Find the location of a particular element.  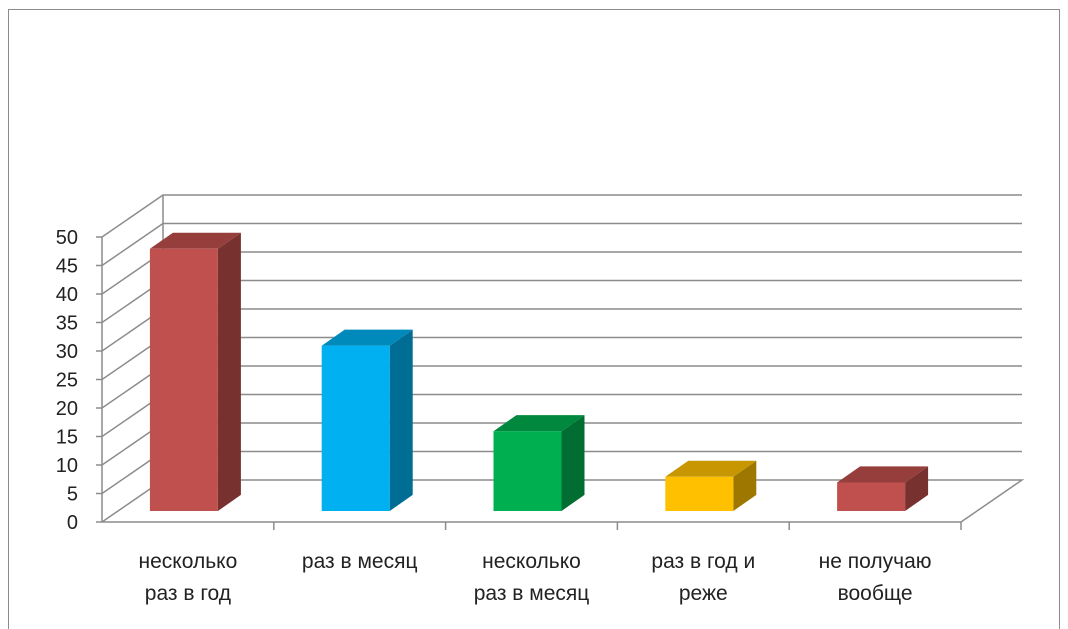

y-tick-label: 35 is located at coordinates (67, 324).